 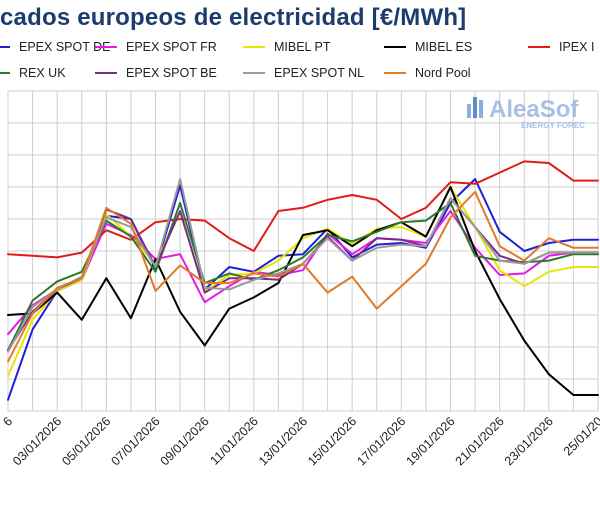 What do you see at coordinates (64, 47) in the screenshot?
I see `legend-label-epex-spot-de: EPEX SPOT DE` at bounding box center [64, 47].